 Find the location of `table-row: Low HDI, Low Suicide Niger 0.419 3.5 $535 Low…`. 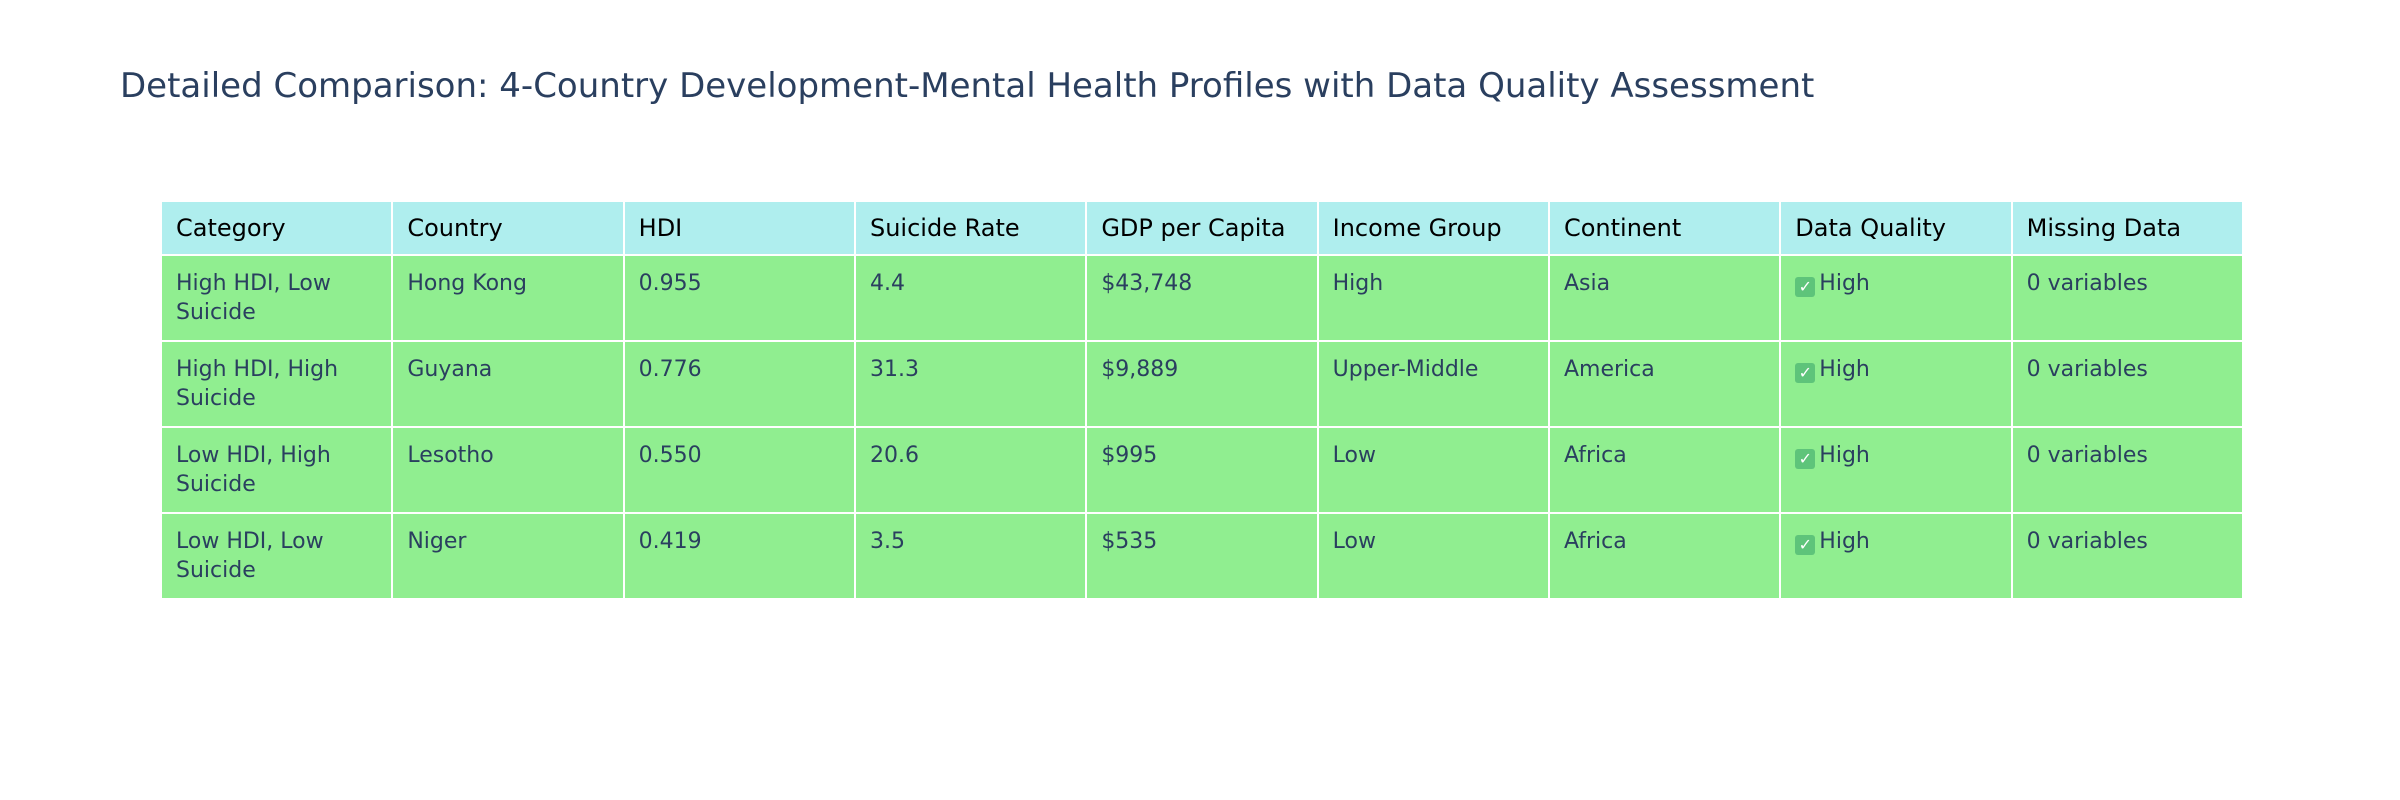

table-row: Low HDI, Low Suicide Niger 0.419 3.5 $535 Low… is located at coordinates (1202, 556).